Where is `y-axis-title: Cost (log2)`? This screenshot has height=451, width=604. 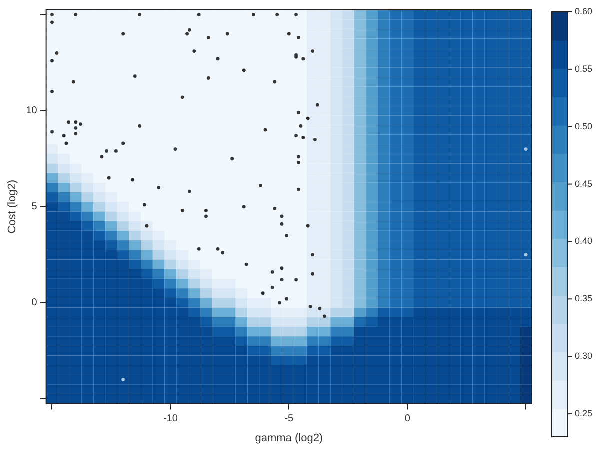
y-axis-title: Cost (log2) is located at coordinates (12, 207).